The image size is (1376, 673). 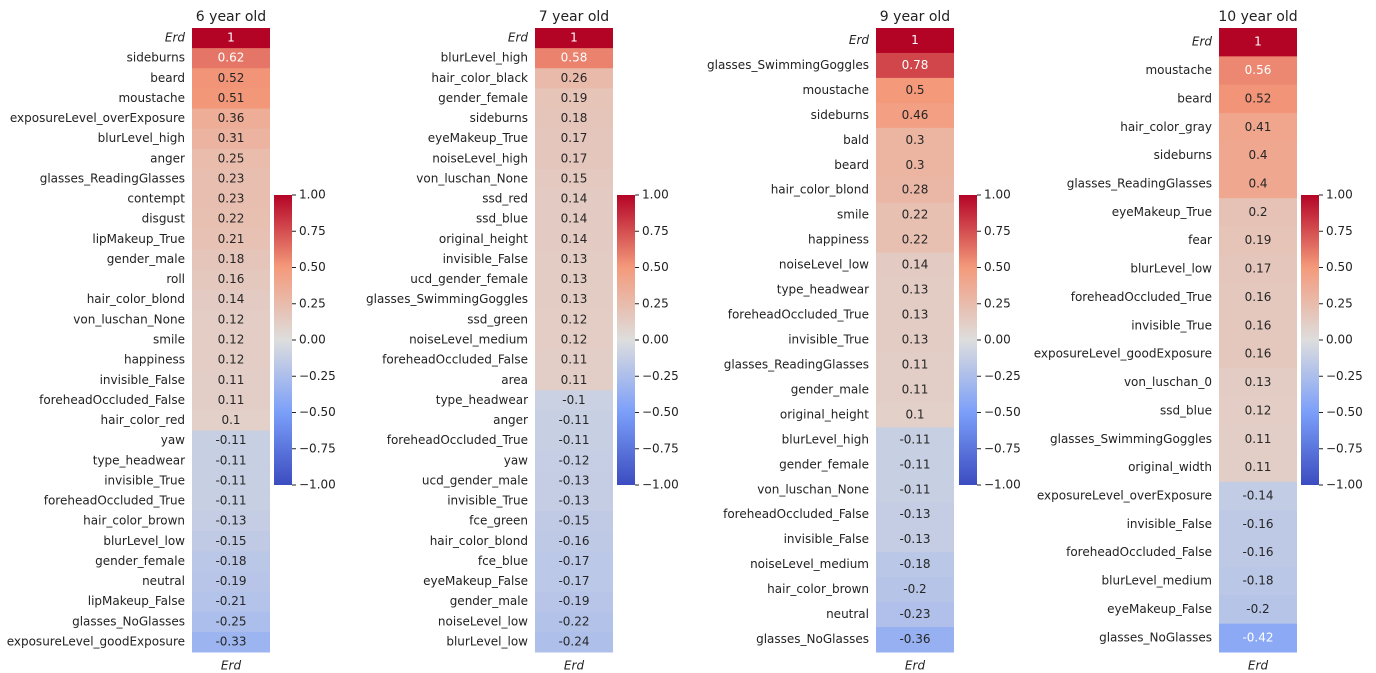 I want to click on row-label: ucd_gender_male, so click(x=475, y=480).